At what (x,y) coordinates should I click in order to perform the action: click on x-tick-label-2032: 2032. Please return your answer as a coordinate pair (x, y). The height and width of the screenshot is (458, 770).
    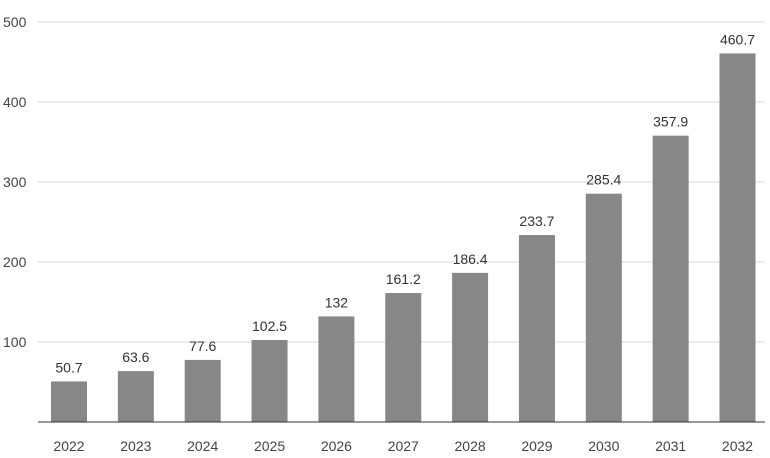
    Looking at the image, I should click on (737, 446).